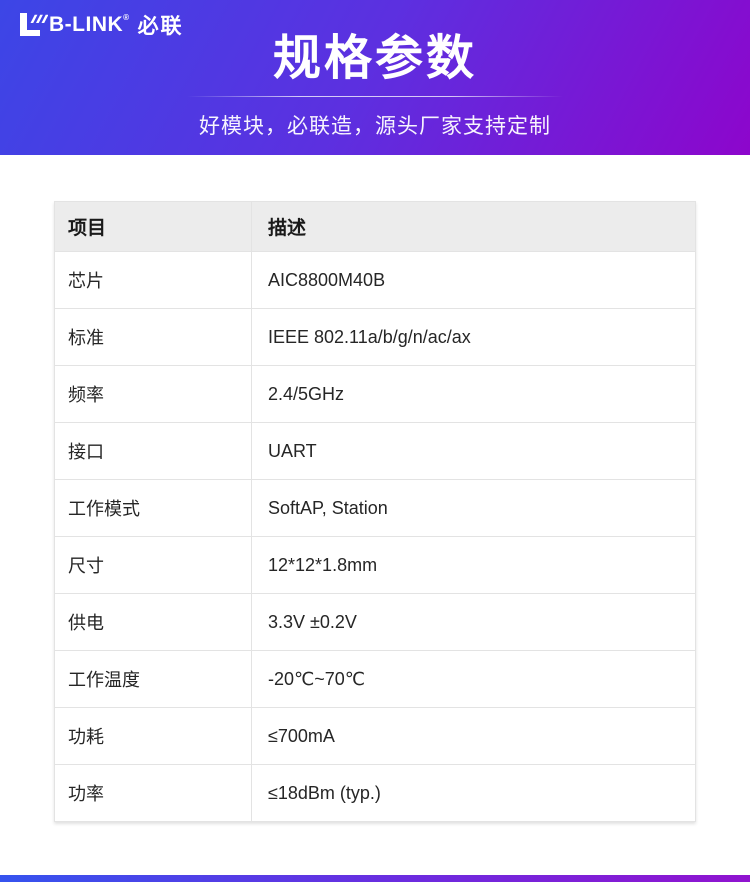 The height and width of the screenshot is (882, 750). I want to click on item-cell: 工作模式, so click(153, 508).